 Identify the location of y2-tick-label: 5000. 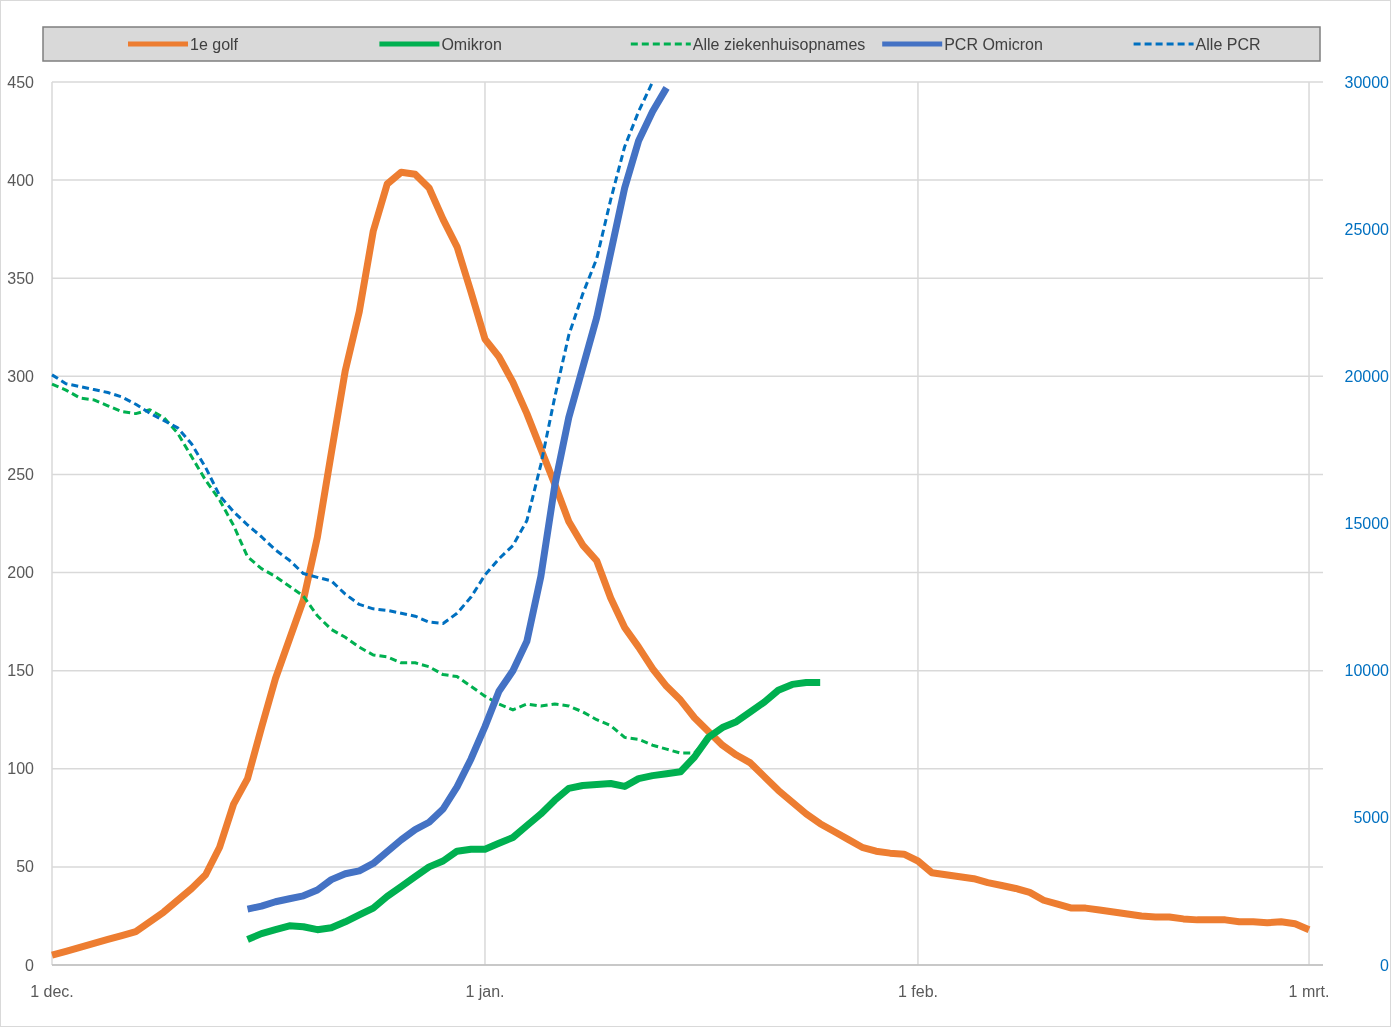
(1371, 818).